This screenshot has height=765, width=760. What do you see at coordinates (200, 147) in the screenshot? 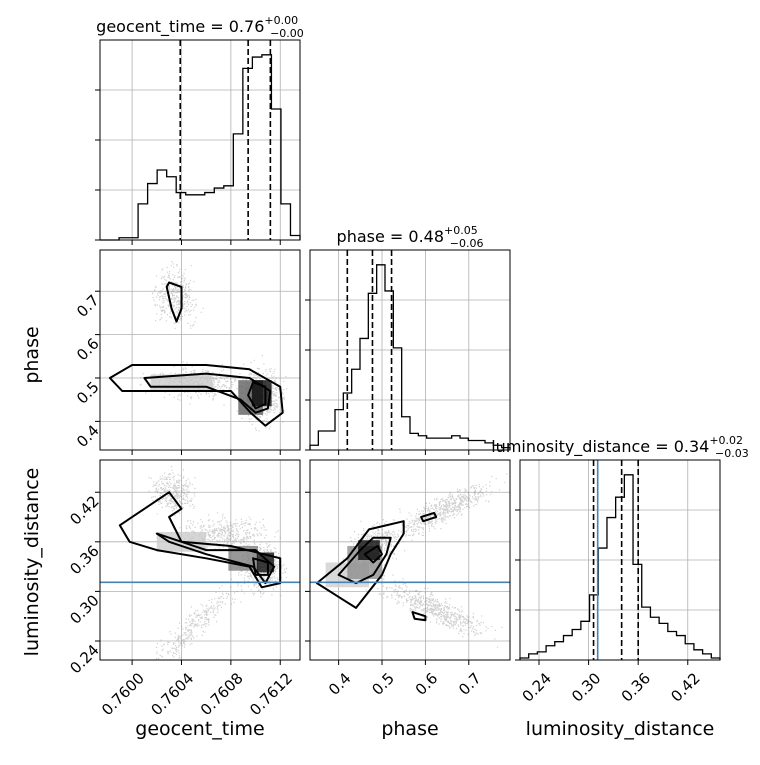
I see `hist-line-geocent-time` at bounding box center [200, 147].